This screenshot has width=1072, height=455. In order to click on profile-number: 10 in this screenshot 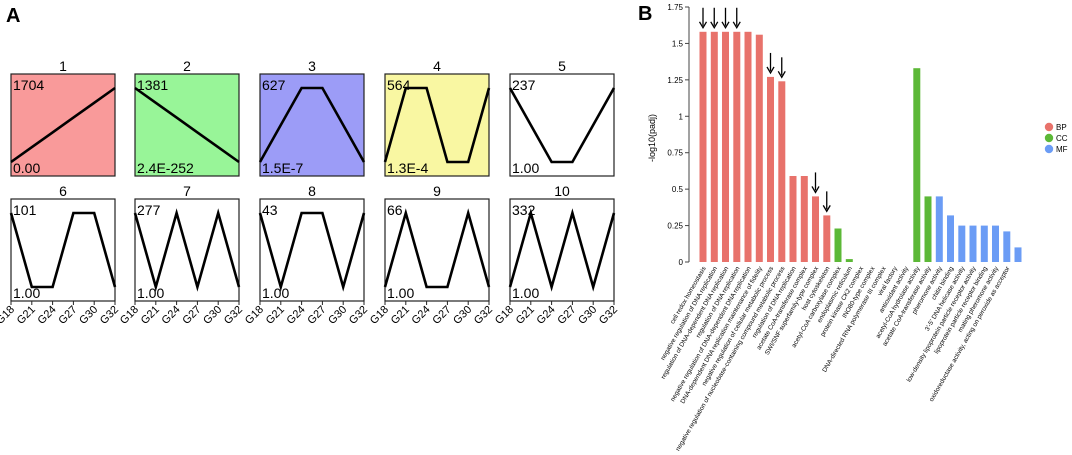, I will do `click(562, 191)`.